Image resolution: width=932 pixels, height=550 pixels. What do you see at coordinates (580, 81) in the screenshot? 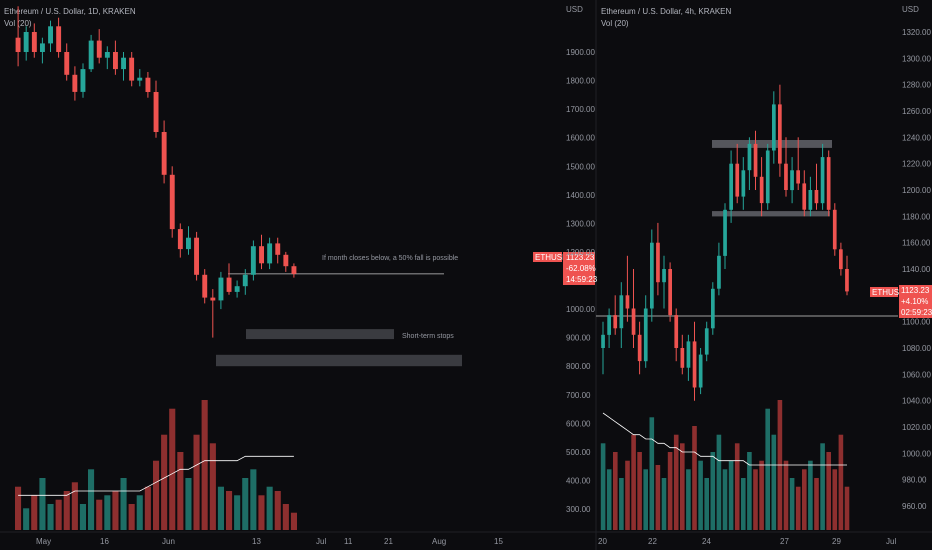
I see `left-price-tick: 1800.00` at bounding box center [580, 81].